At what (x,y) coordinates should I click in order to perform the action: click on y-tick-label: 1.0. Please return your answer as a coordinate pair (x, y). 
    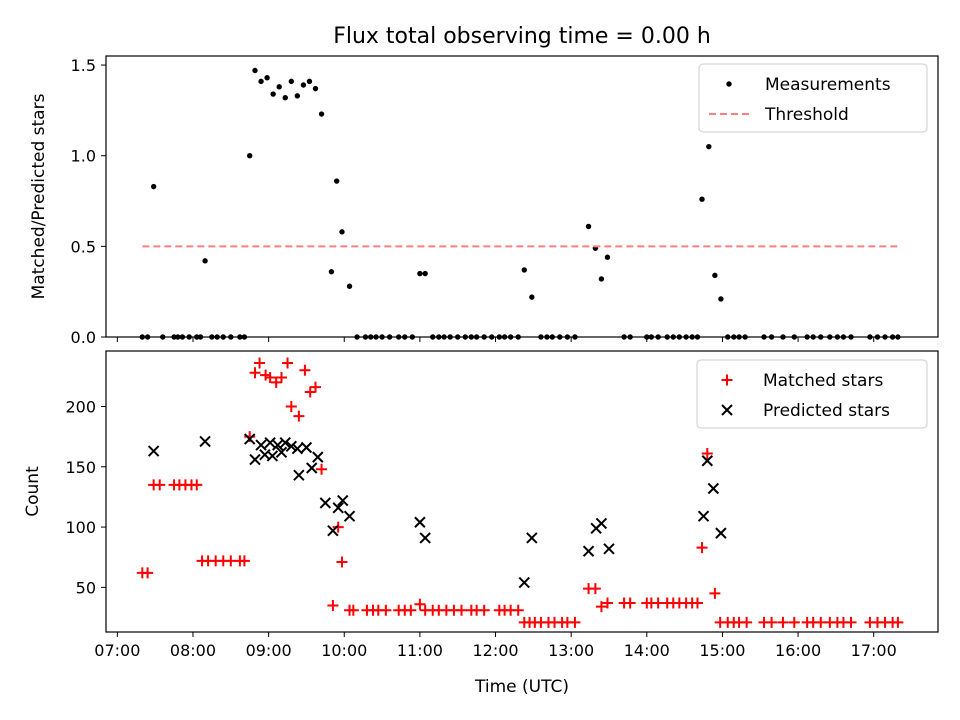
    Looking at the image, I should click on (83, 156).